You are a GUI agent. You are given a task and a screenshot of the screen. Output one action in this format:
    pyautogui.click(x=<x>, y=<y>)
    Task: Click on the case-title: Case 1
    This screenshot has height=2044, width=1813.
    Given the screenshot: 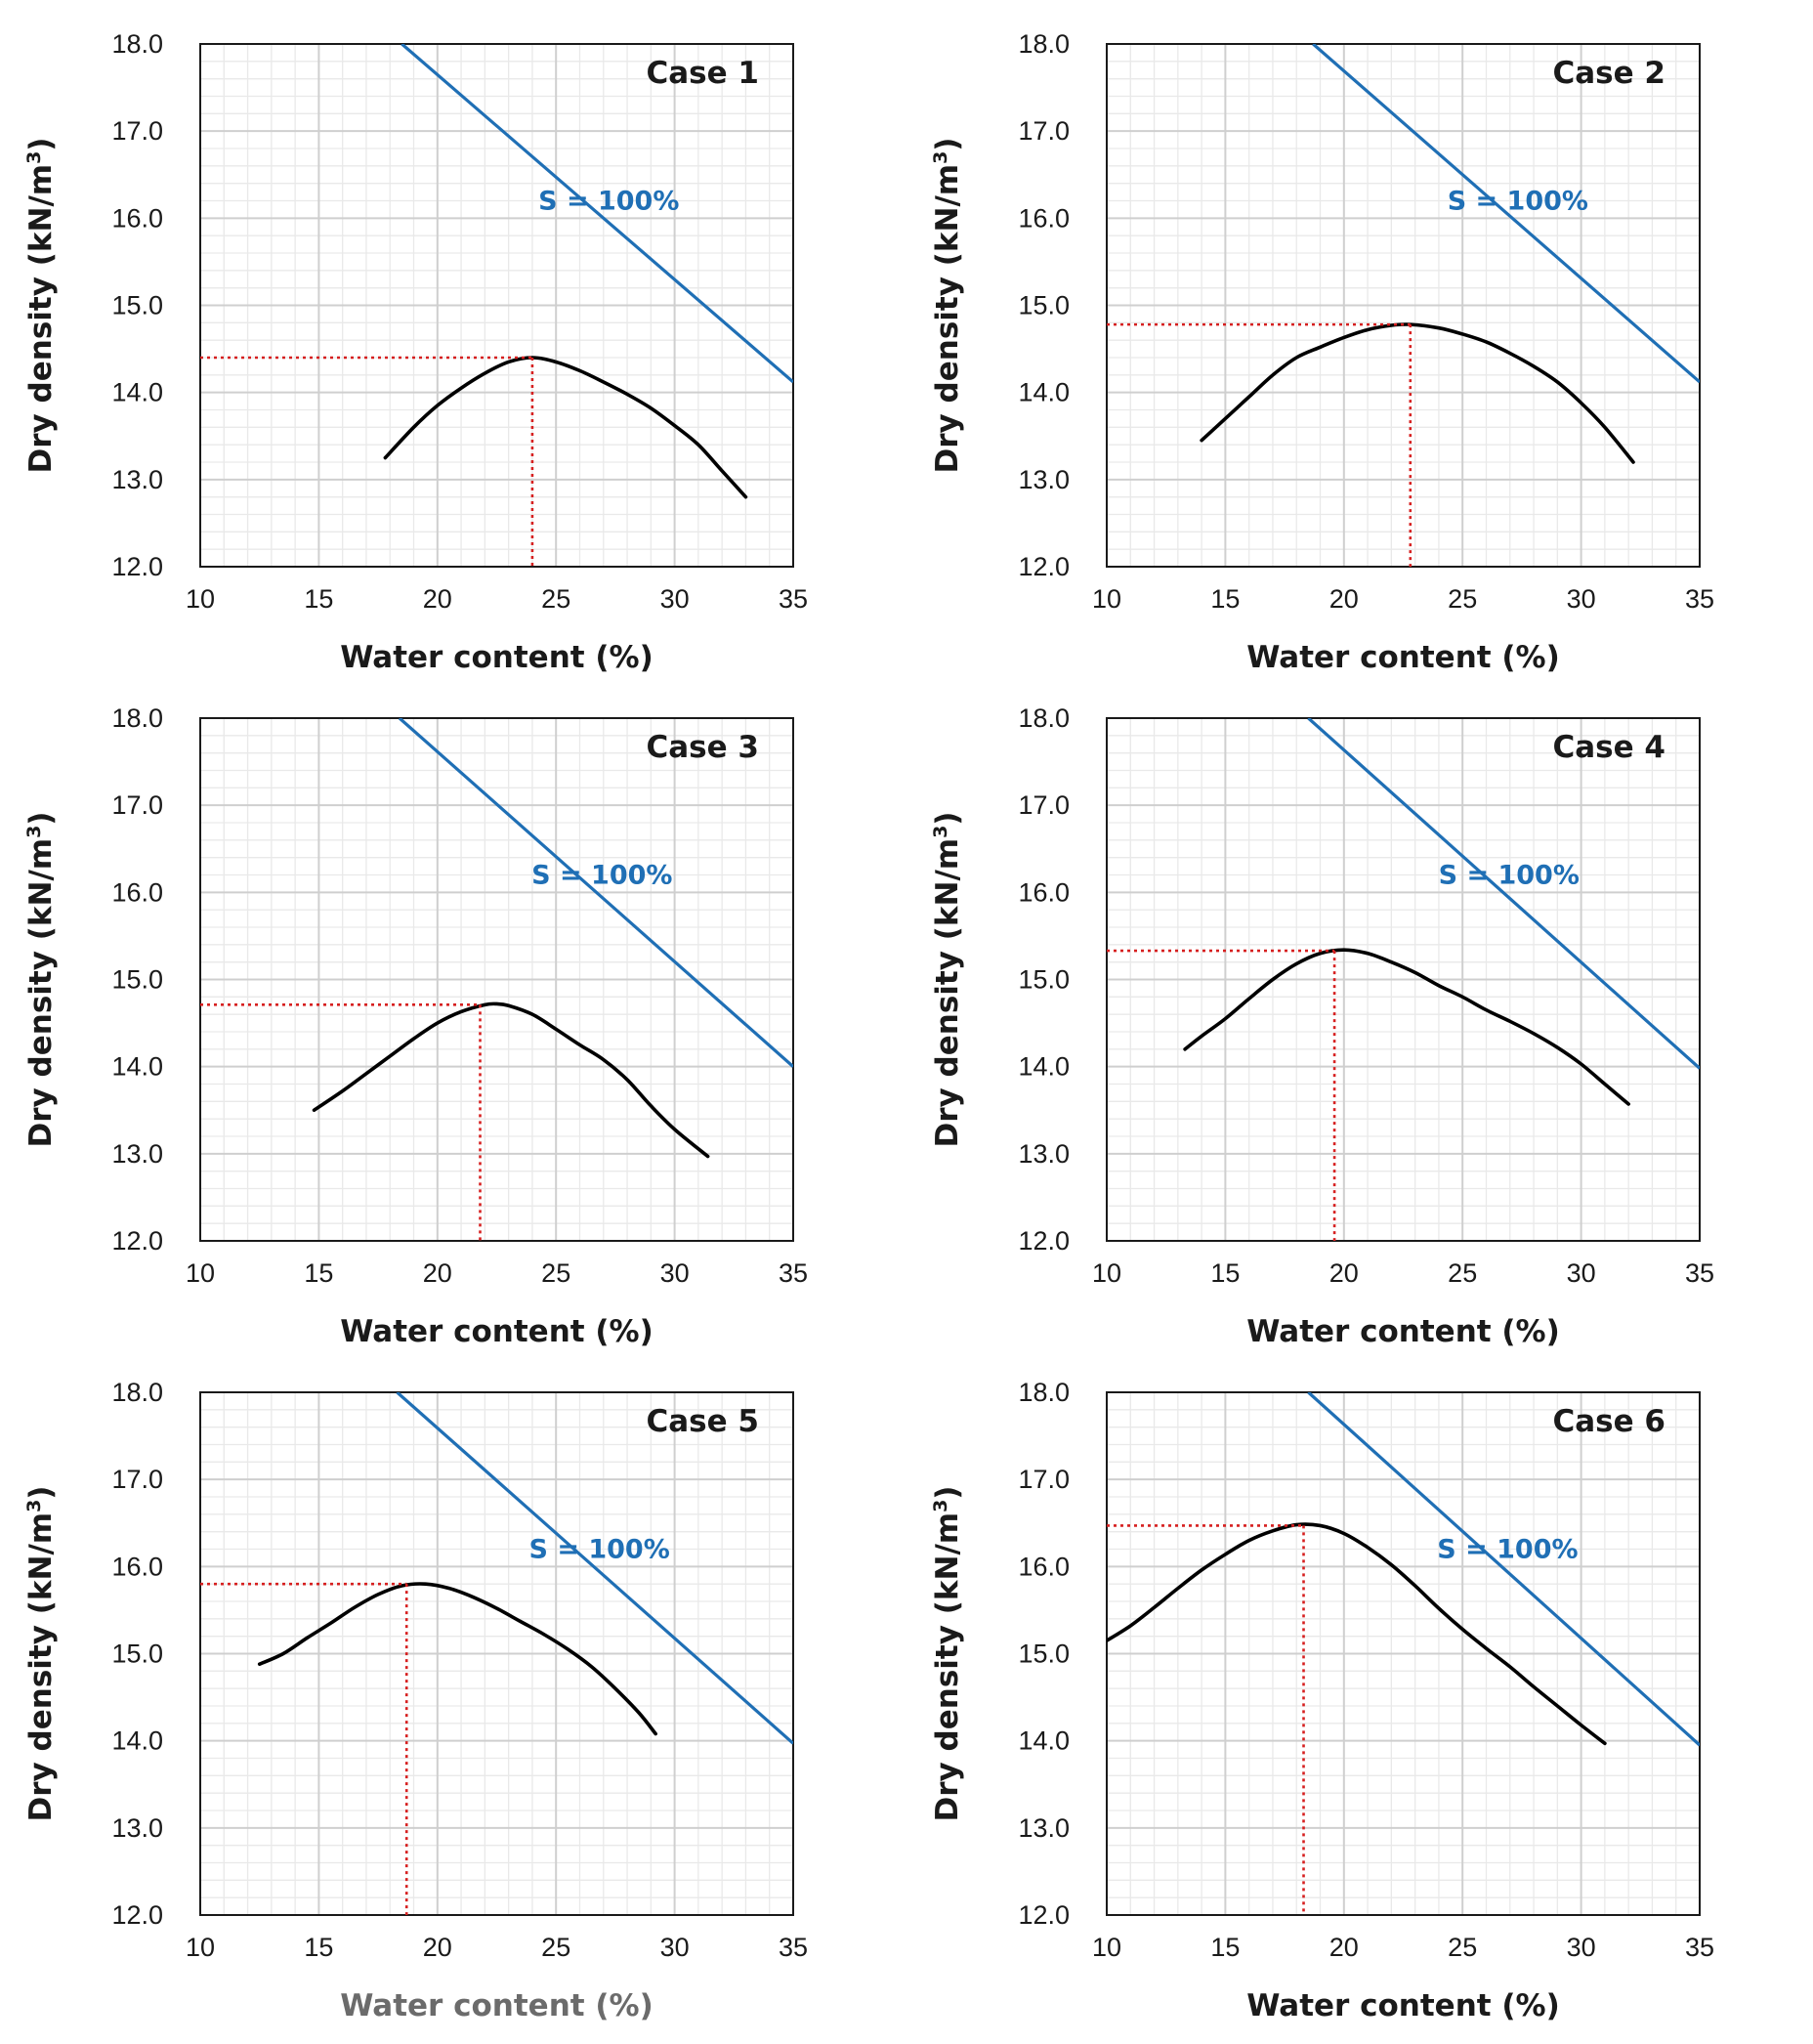 What is the action you would take?
    pyautogui.click(x=702, y=73)
    